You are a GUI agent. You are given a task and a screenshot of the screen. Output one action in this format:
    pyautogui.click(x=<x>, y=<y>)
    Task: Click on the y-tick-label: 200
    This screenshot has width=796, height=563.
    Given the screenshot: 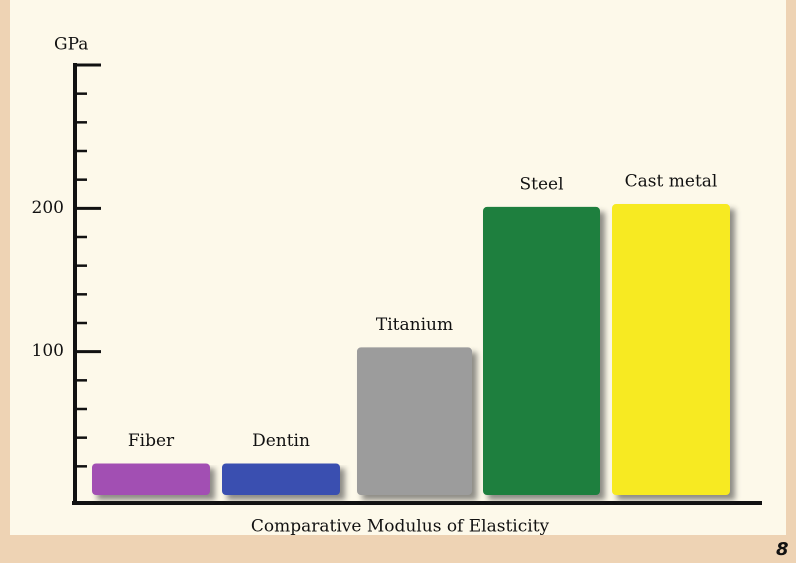 What is the action you would take?
    pyautogui.click(x=48, y=208)
    